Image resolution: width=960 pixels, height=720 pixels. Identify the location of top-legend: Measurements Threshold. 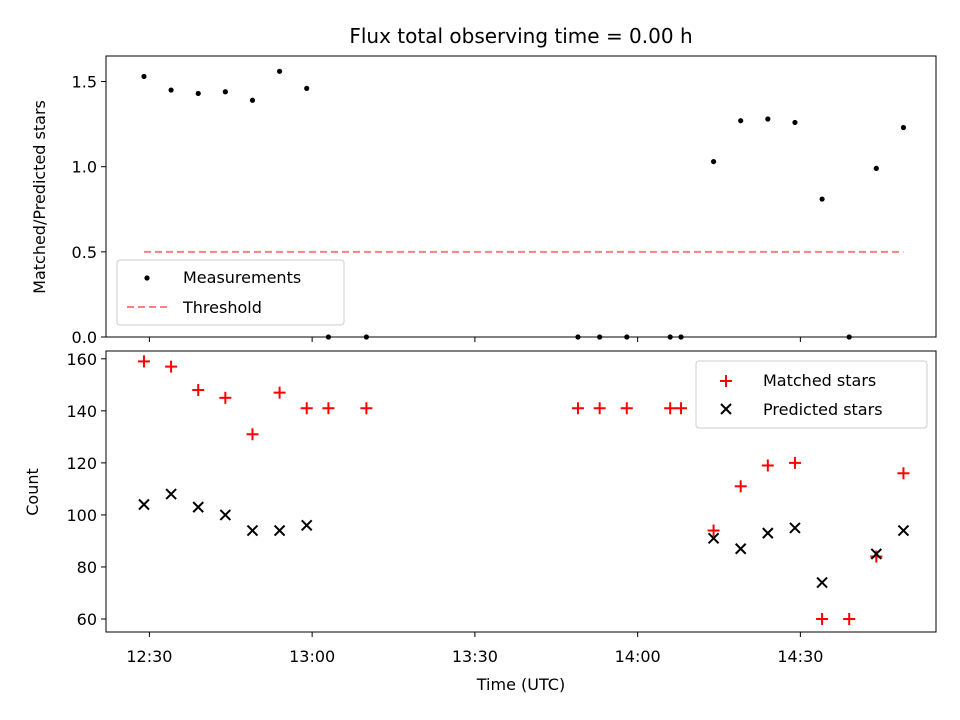
(230, 292).